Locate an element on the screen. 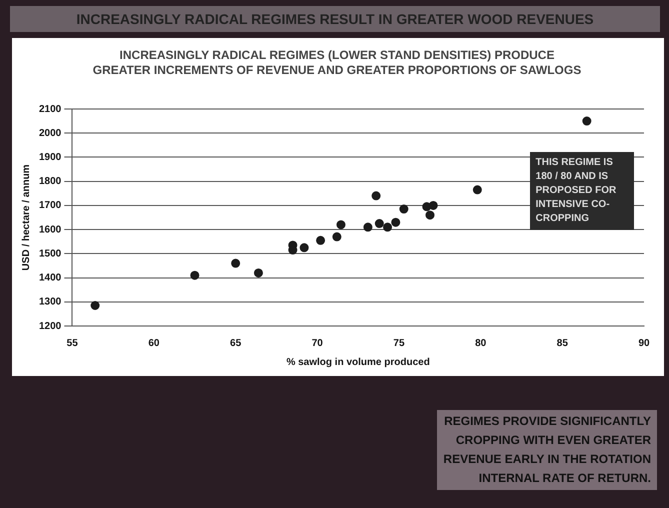 The height and width of the screenshot is (508, 669). annotation: THIS REGIME IS 180 / 80 AND IS PROPOSED FOR INTENSIVE CO-CROPPING is located at coordinates (582, 191).